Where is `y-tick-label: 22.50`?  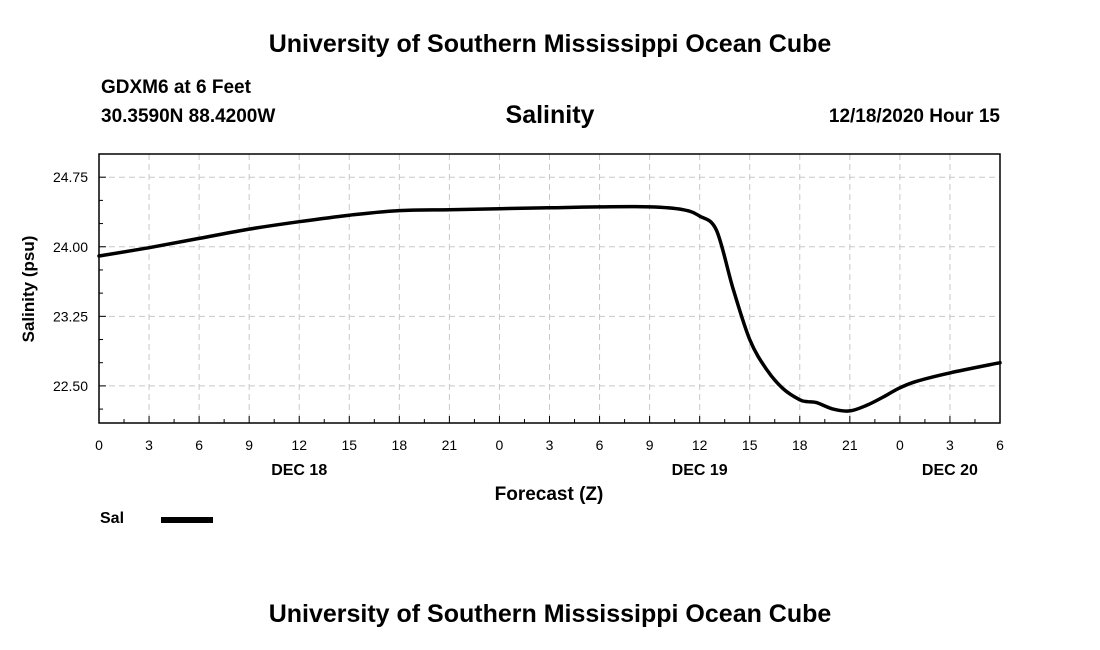 y-tick-label: 22.50 is located at coordinates (70, 386).